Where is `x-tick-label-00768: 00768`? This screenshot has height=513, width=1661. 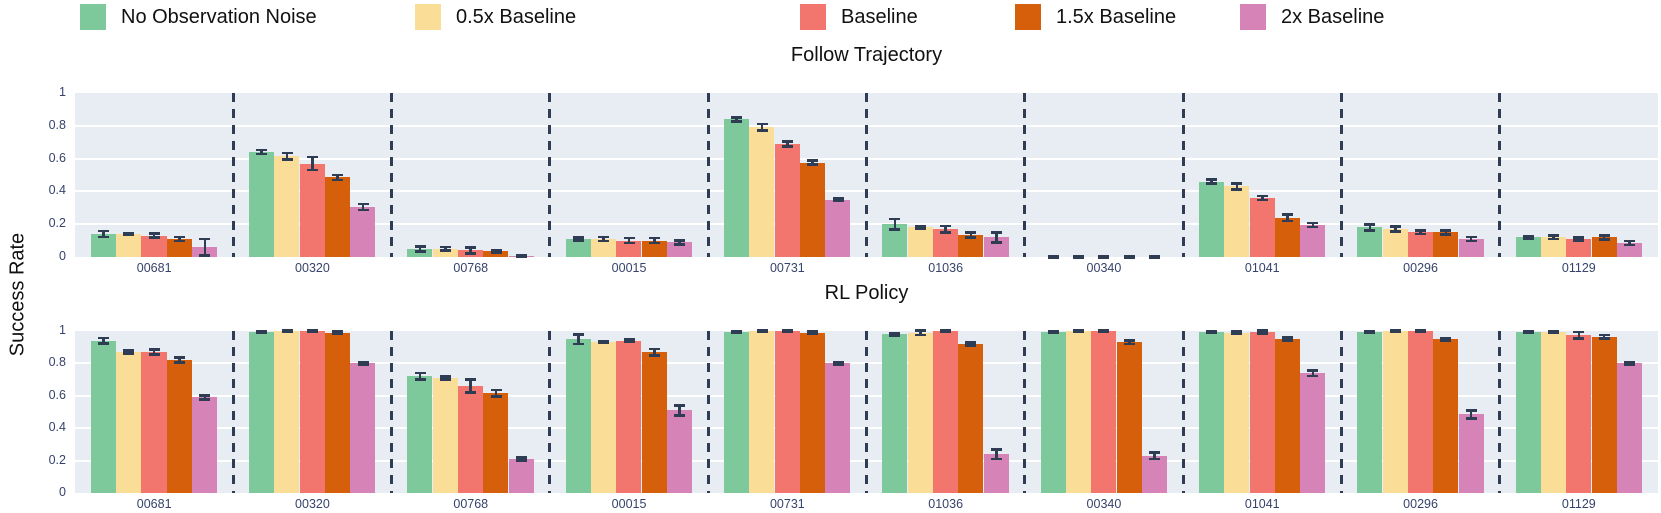
x-tick-label-00768: 00768 is located at coordinates (471, 268).